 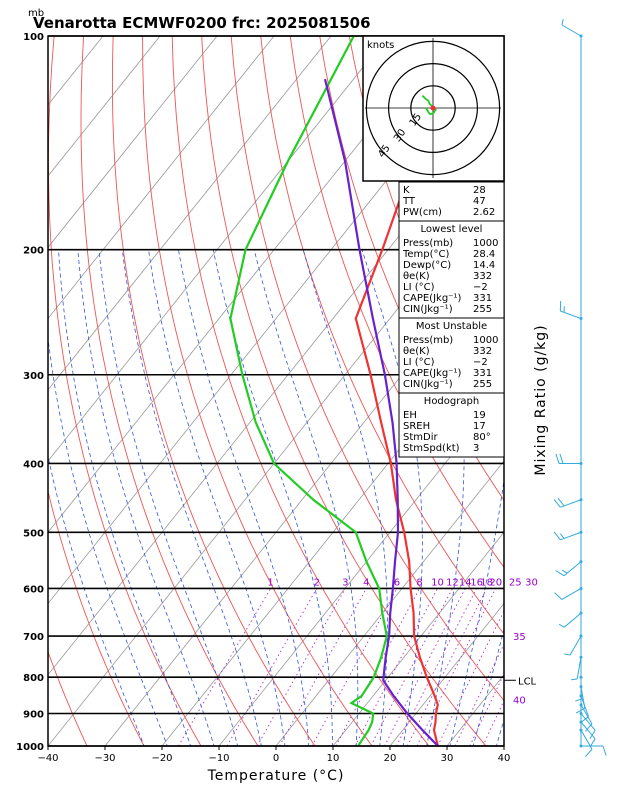 I want to click on general-indices-row-label: PW(cm), so click(x=422, y=212).